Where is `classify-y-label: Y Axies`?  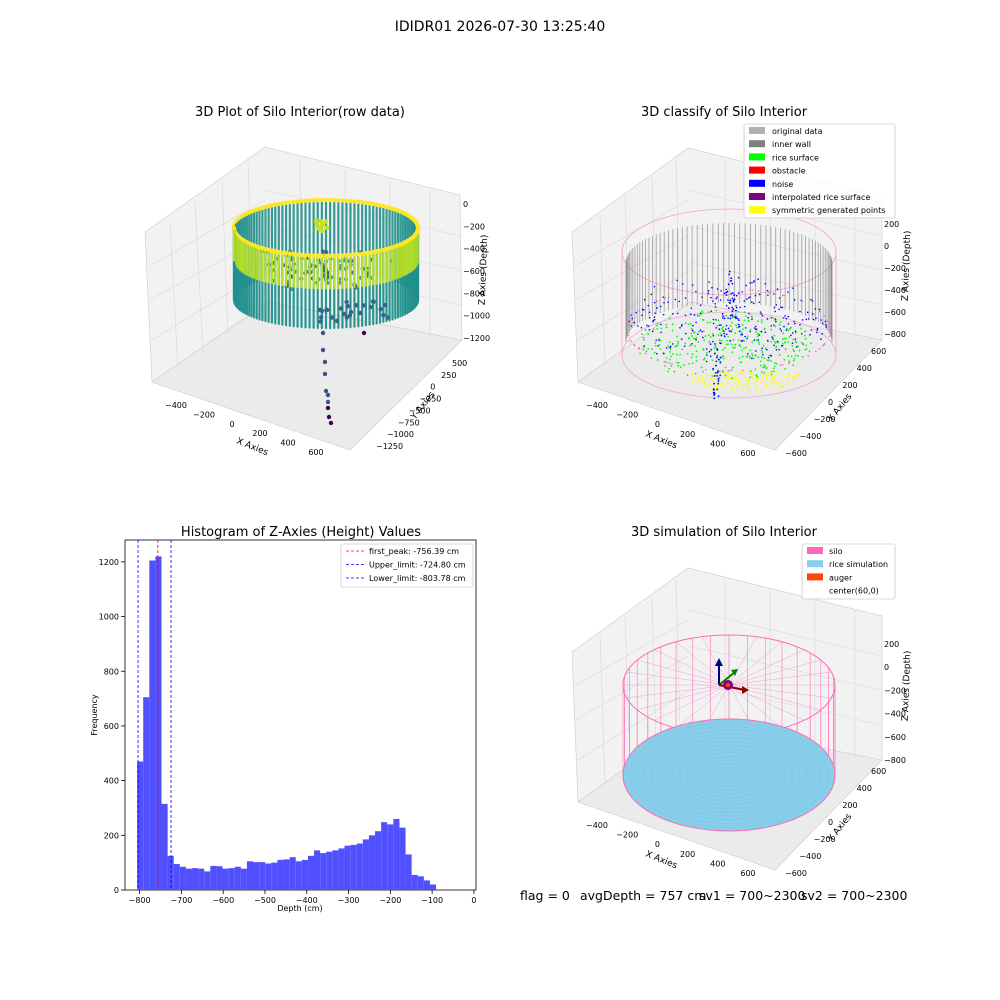
classify-y-label: Y Axies is located at coordinates (840, 408).